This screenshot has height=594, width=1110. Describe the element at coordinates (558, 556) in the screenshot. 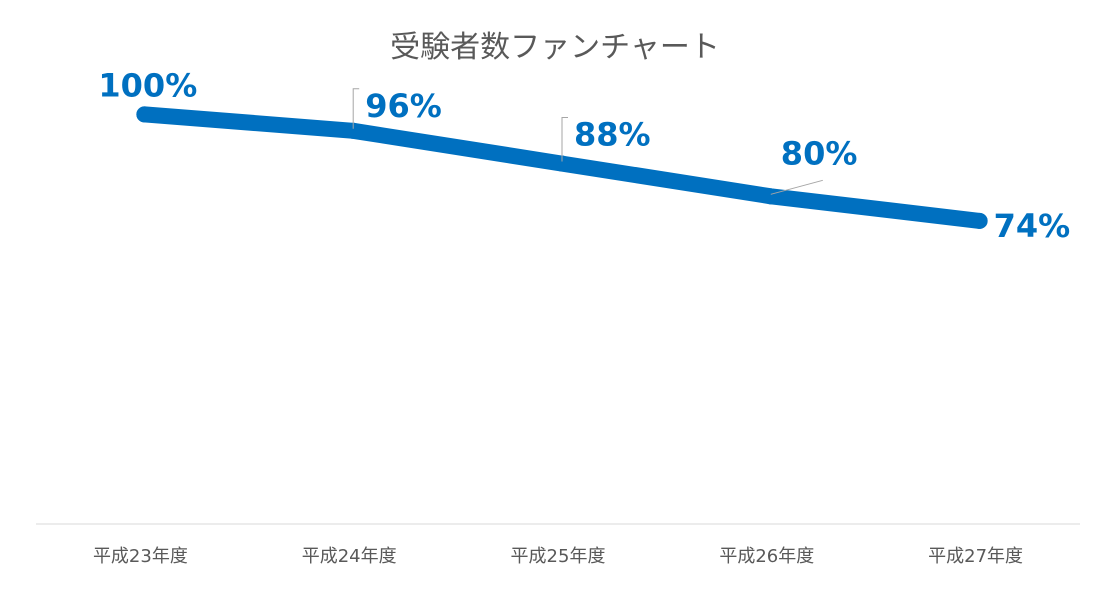

I see `x-tick-label: 平成25年度` at that location.